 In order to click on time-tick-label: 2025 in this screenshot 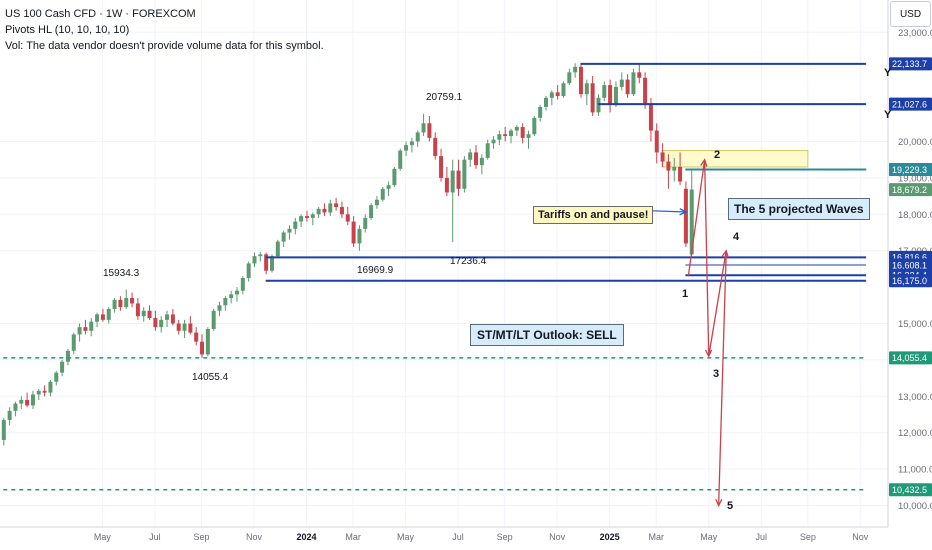, I will do `click(610, 537)`.